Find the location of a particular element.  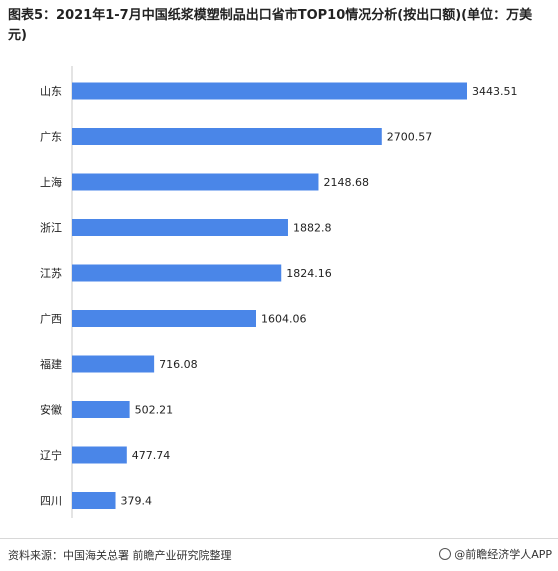

category-label: 江苏 is located at coordinates (51, 273).